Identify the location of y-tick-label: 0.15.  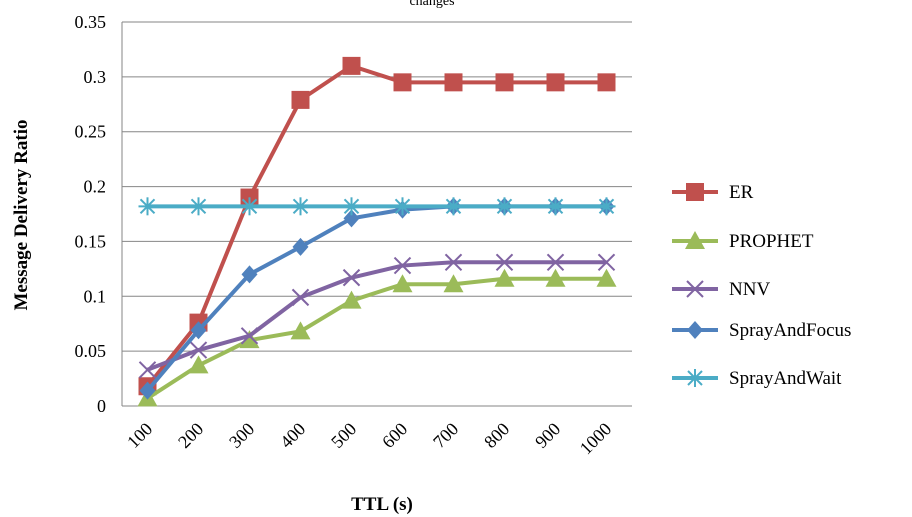
(91, 241).